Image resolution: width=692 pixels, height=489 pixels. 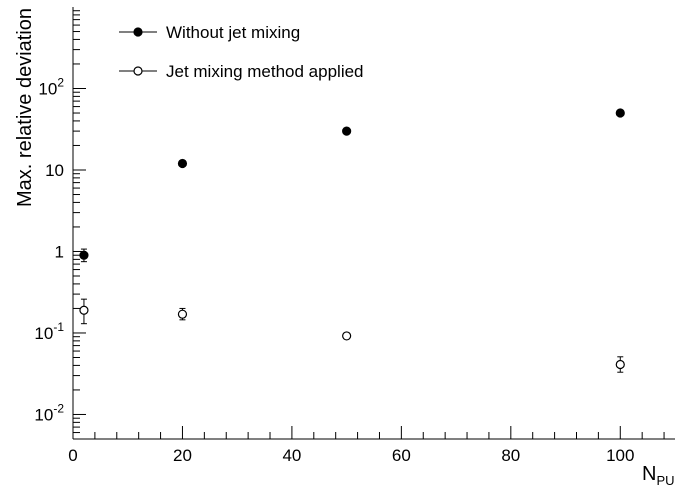 What do you see at coordinates (265, 71) in the screenshot?
I see `legend-label: Jet mixing method applied` at bounding box center [265, 71].